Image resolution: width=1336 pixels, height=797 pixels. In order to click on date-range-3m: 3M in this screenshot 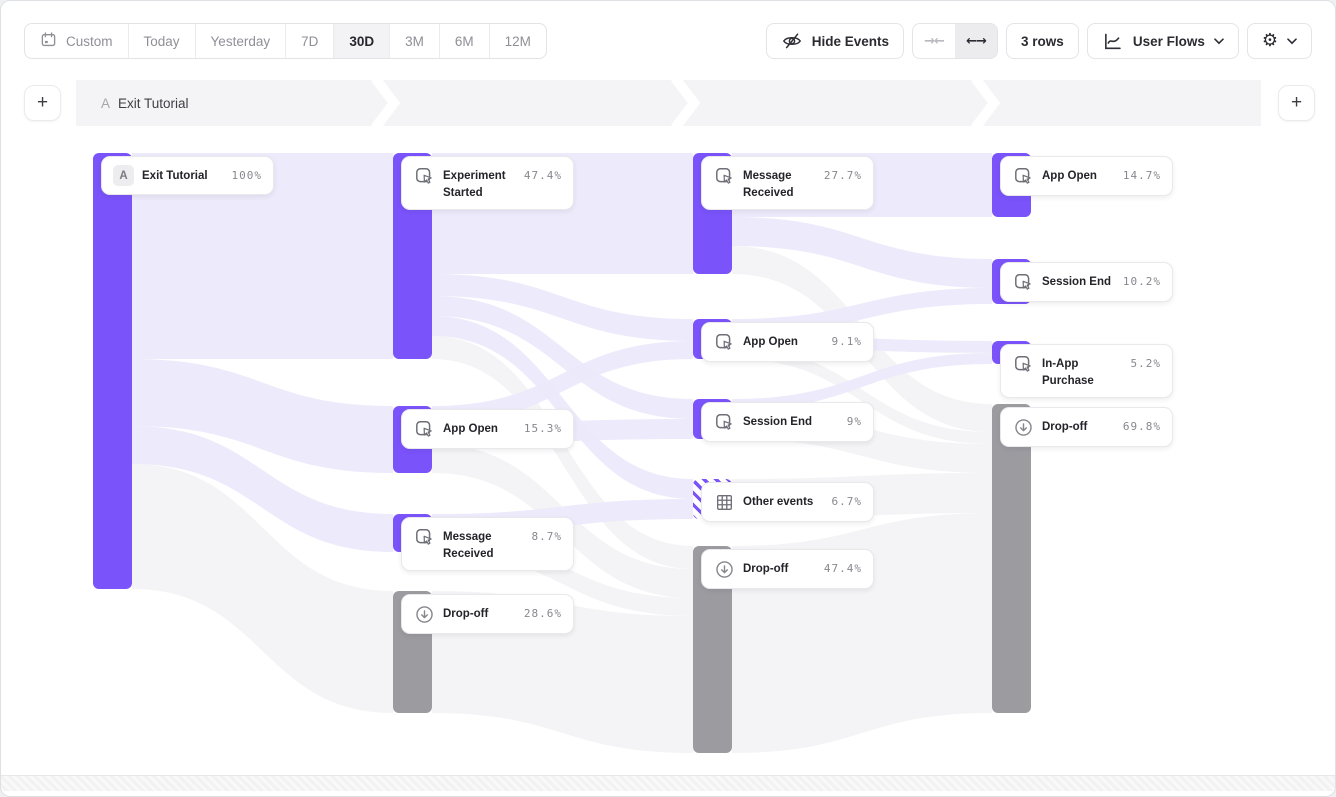, I will do `click(415, 41)`.